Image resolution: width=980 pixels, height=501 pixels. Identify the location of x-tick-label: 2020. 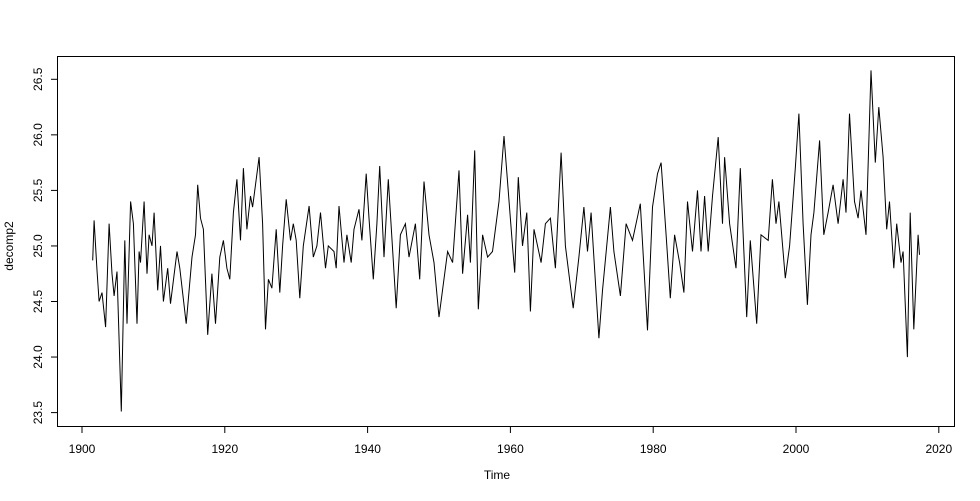
(938, 449).